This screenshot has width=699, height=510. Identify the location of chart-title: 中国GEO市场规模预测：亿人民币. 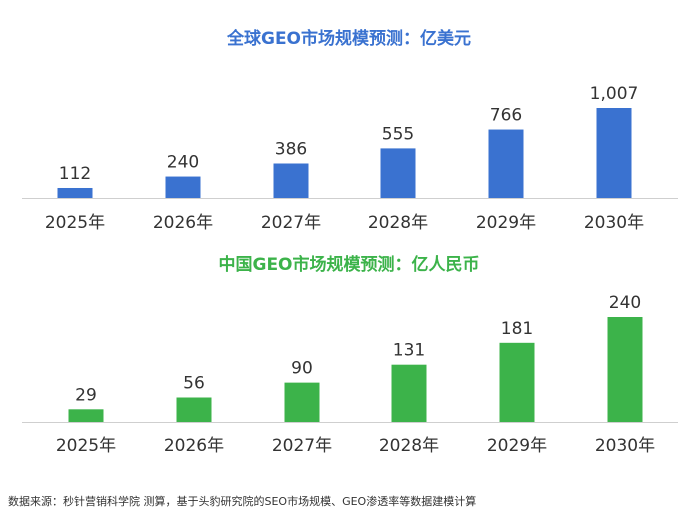
(348, 264).